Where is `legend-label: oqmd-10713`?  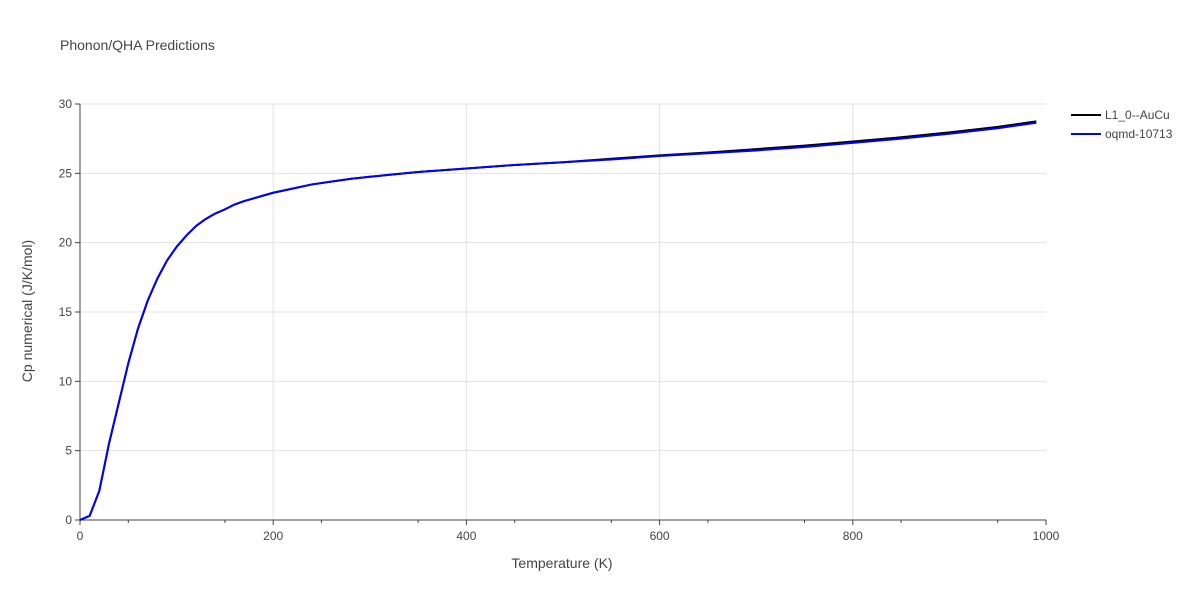 legend-label: oqmd-10713 is located at coordinates (1139, 134).